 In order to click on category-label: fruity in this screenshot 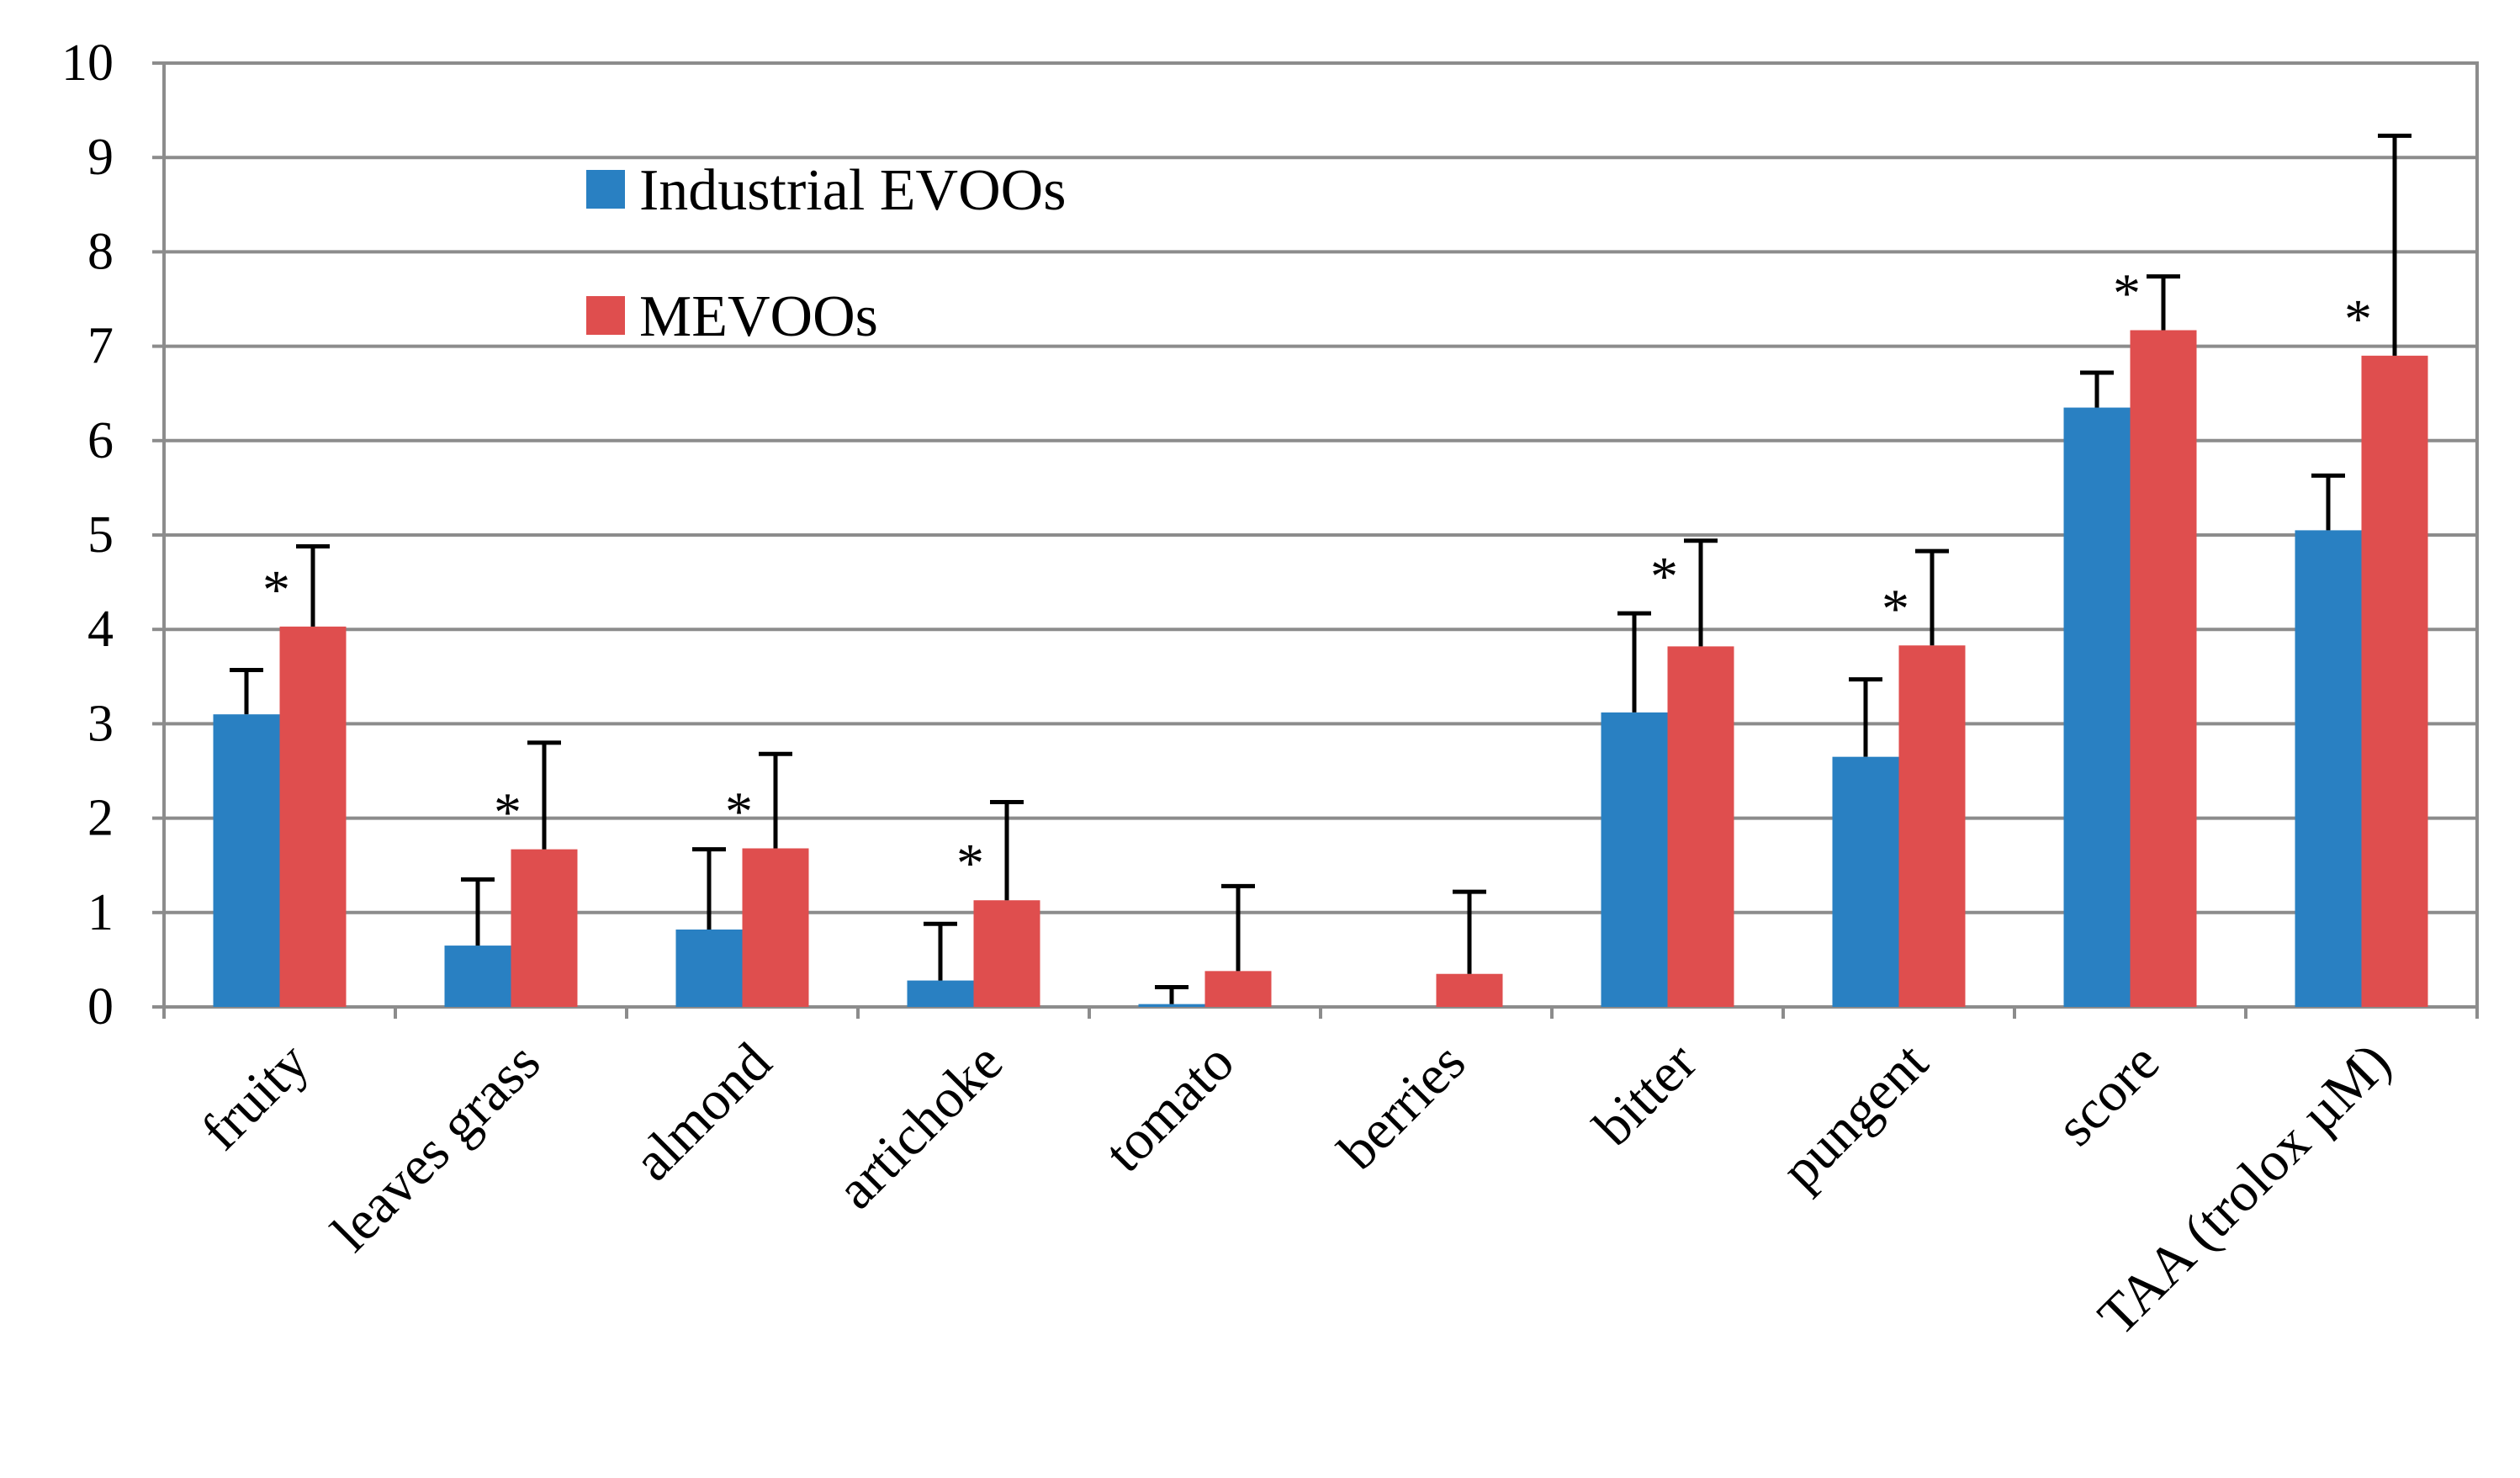, I will do `click(255, 1096)`.